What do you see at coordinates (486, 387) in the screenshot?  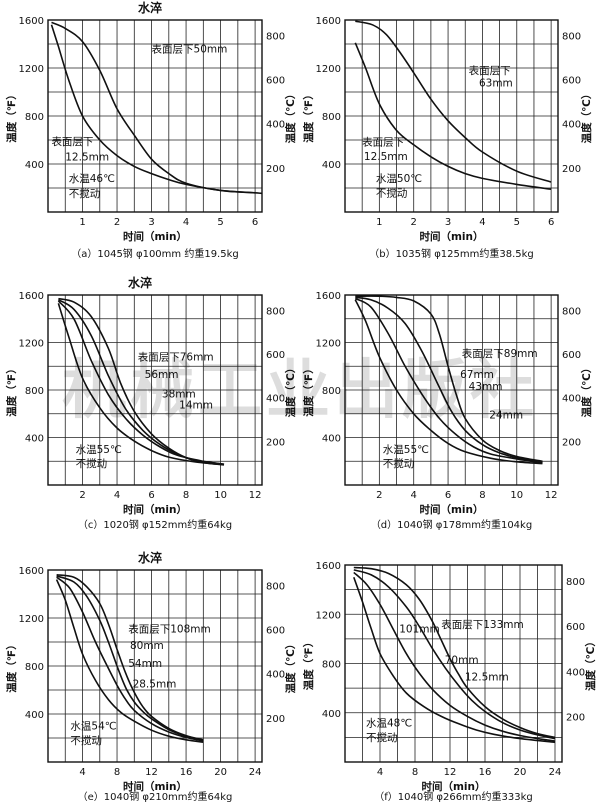 I see `annotation-label: 43mm` at bounding box center [486, 387].